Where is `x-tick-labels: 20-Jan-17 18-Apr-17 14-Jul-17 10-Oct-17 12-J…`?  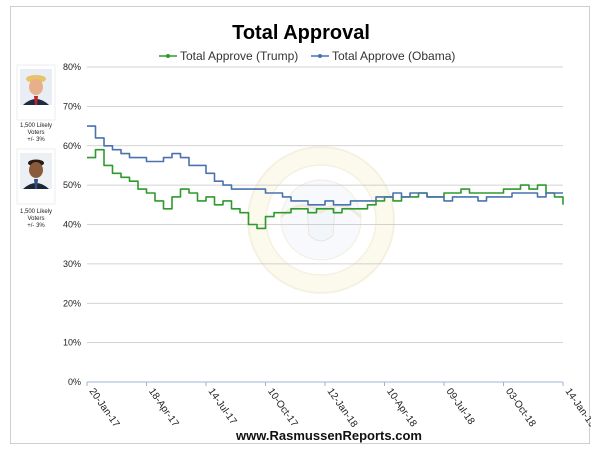
x-tick-labels: 20-Jan-17 18-Apr-17 14-Jul-17 10-Oct-17 12-J… is located at coordinates (339, 408).